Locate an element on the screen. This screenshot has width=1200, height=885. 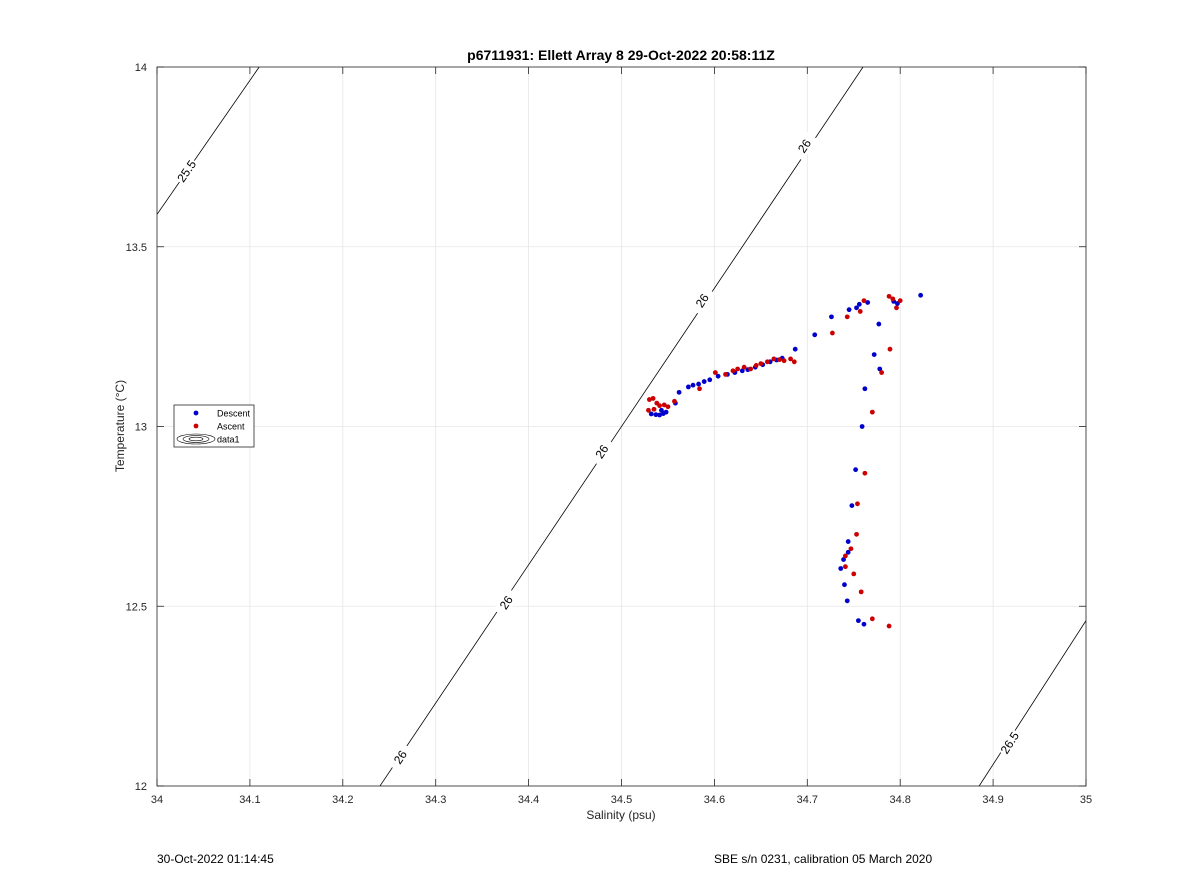
x-tick-label: 35 is located at coordinates (1086, 800).